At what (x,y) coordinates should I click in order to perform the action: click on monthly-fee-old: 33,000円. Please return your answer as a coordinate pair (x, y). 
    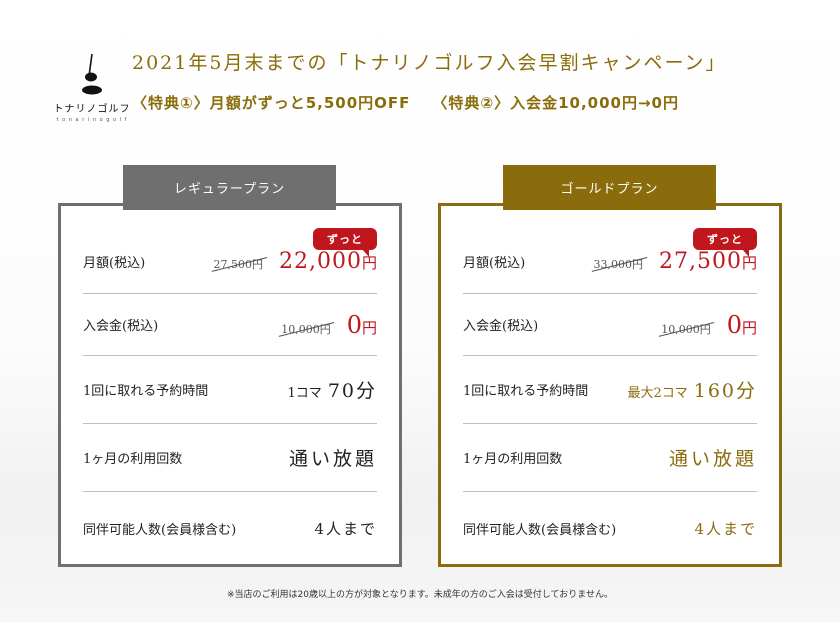
    Looking at the image, I should click on (618, 264).